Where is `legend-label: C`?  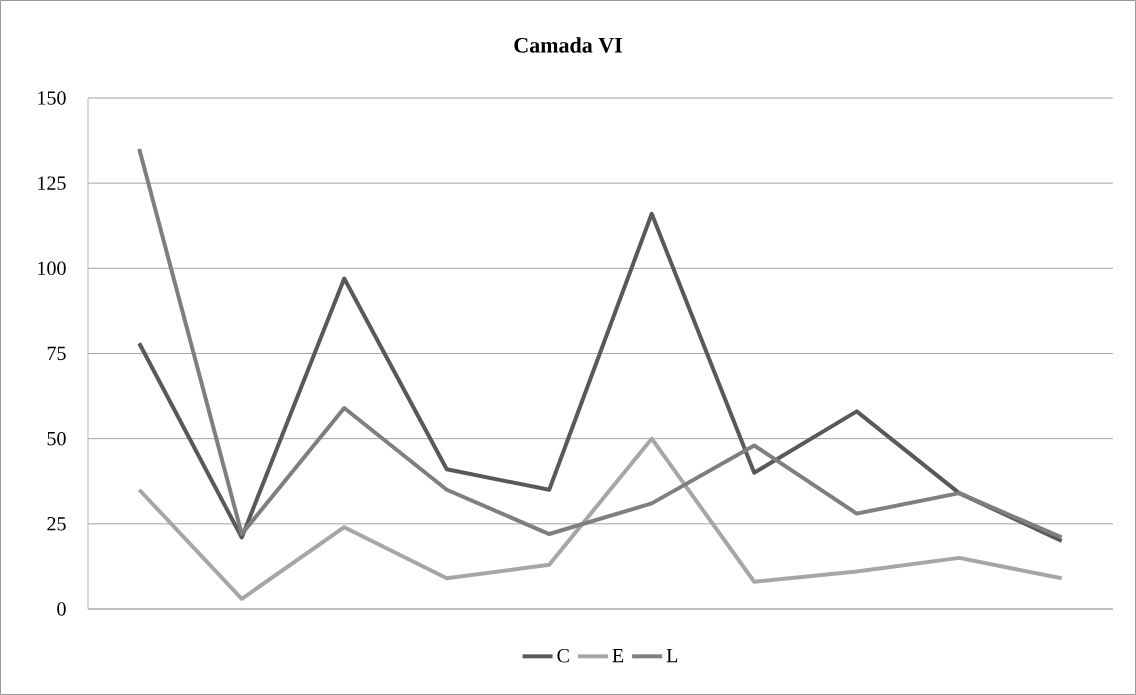 legend-label: C is located at coordinates (563, 655).